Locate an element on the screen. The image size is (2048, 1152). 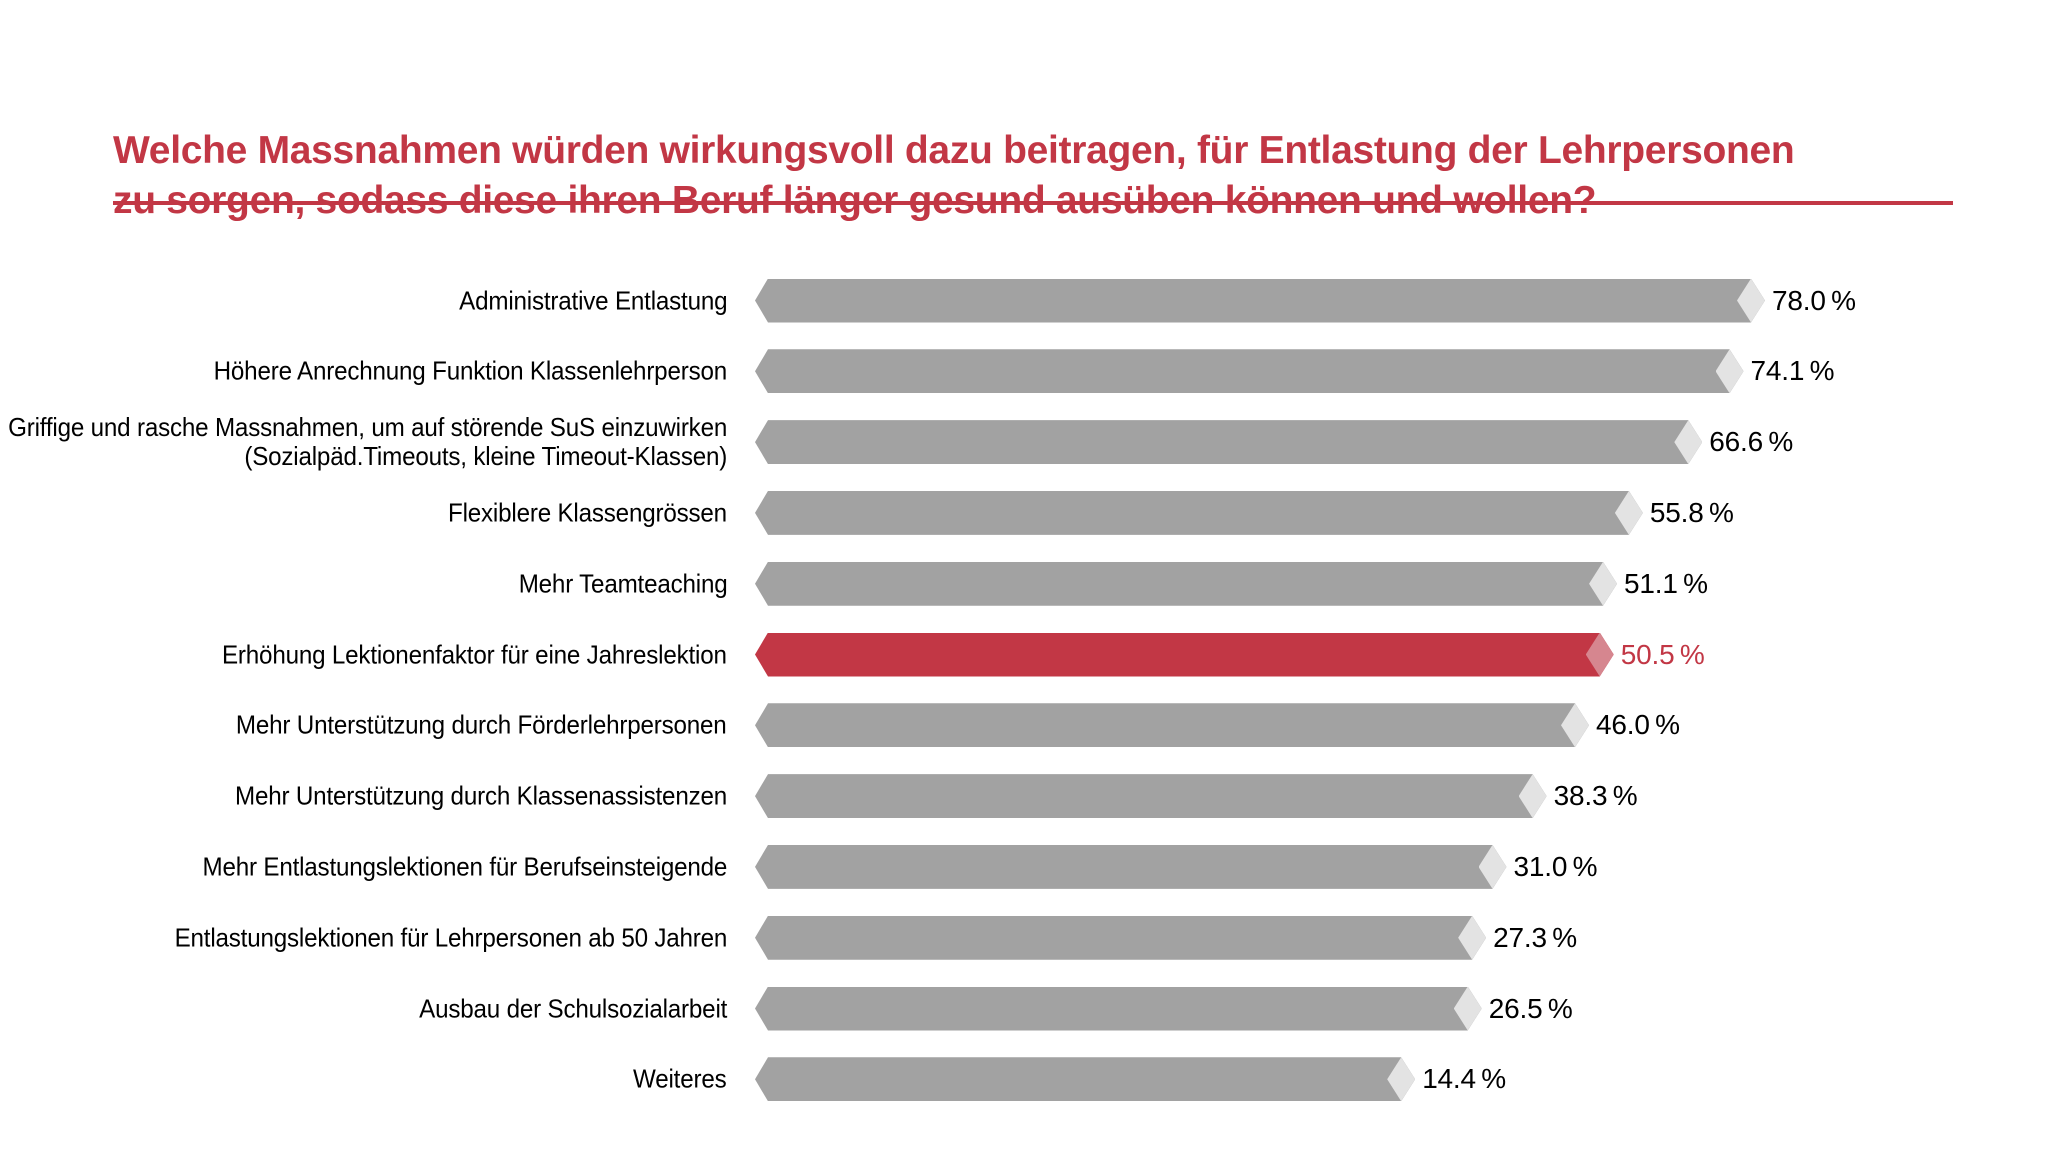
bar-value: 31.0 % is located at coordinates (1555, 866).